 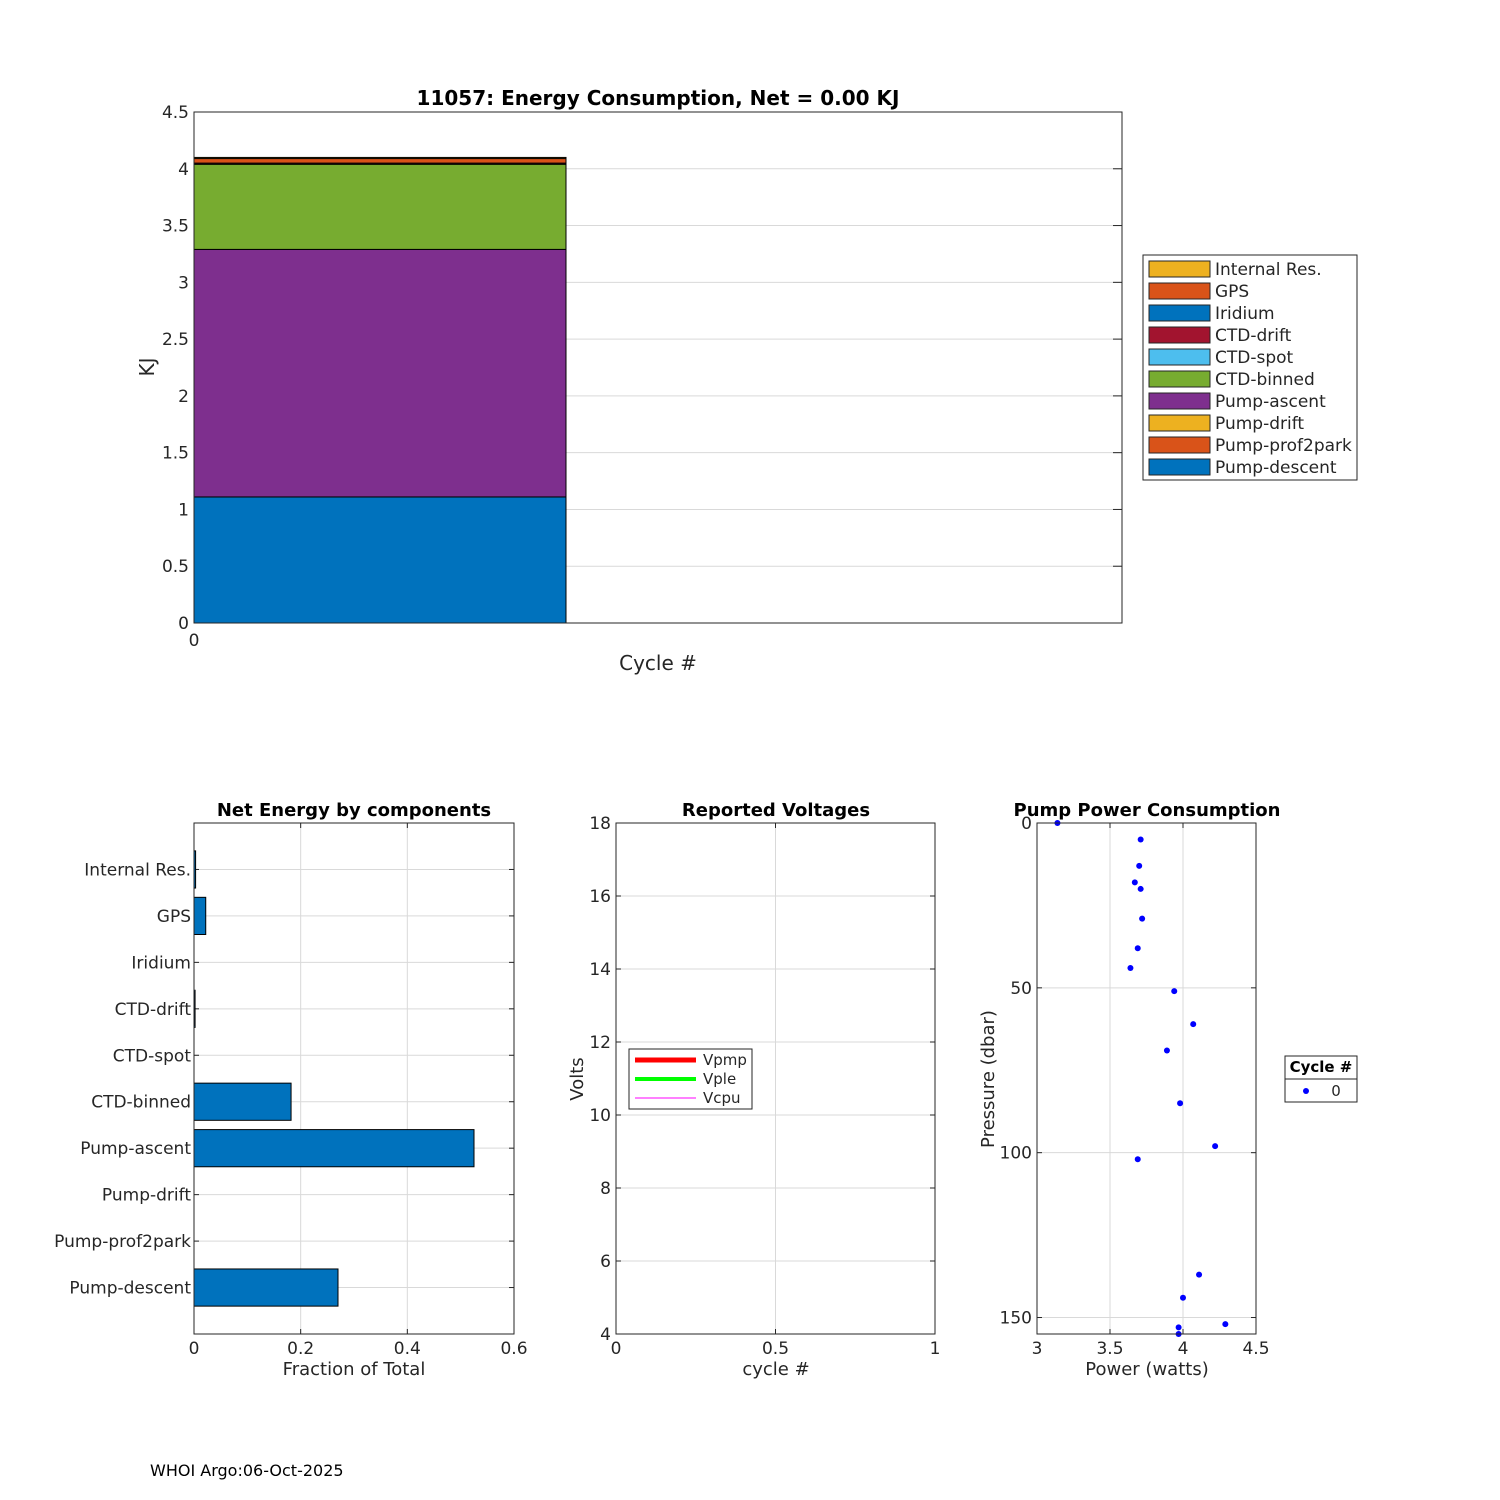 What do you see at coordinates (577, 1078) in the screenshot?
I see `y-axis-label: Volts` at bounding box center [577, 1078].